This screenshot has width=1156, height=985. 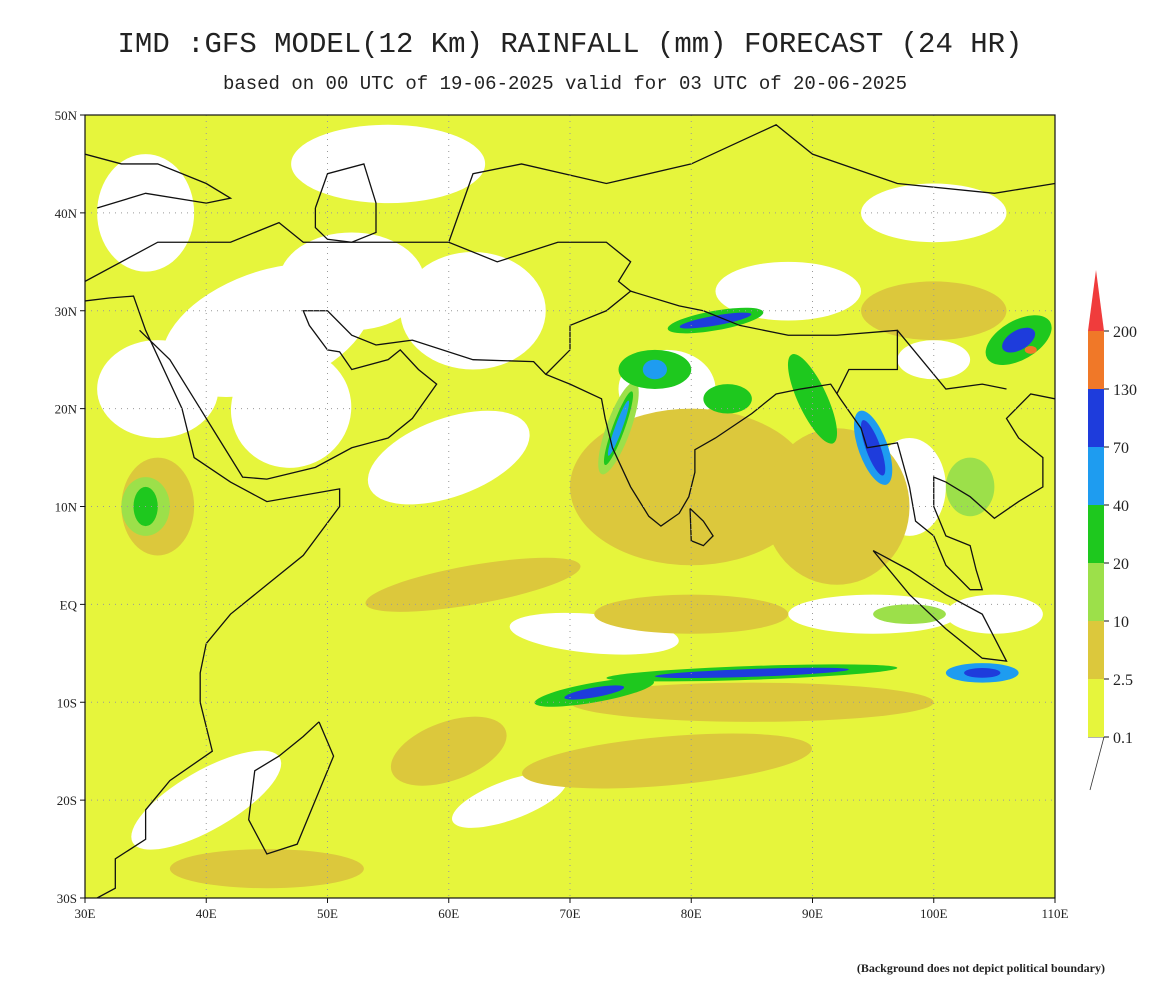 What do you see at coordinates (345, 203) in the screenshot?
I see `caspian` at bounding box center [345, 203].